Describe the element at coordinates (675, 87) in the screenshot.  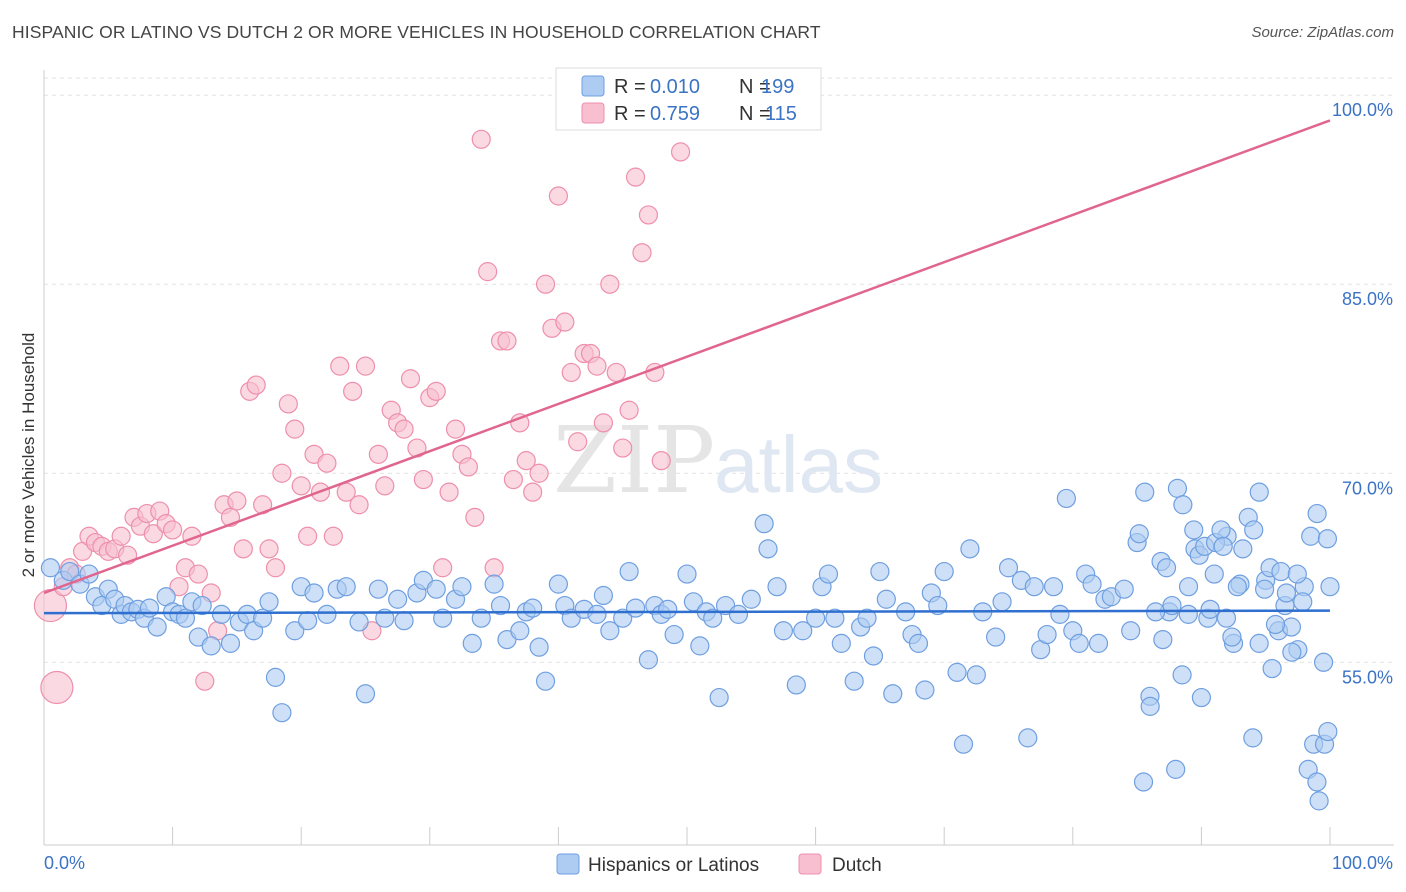
I see `stats-r-value-1: 0.010` at that location.